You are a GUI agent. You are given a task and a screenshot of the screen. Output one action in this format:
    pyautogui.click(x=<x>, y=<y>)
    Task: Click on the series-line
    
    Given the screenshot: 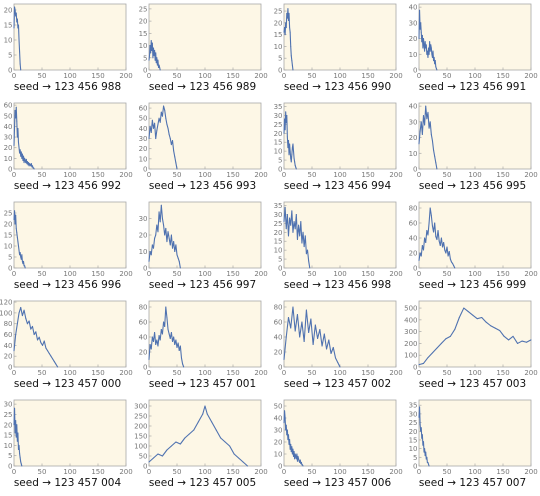 What is the action you would take?
    pyautogui.click(x=163, y=137)
    